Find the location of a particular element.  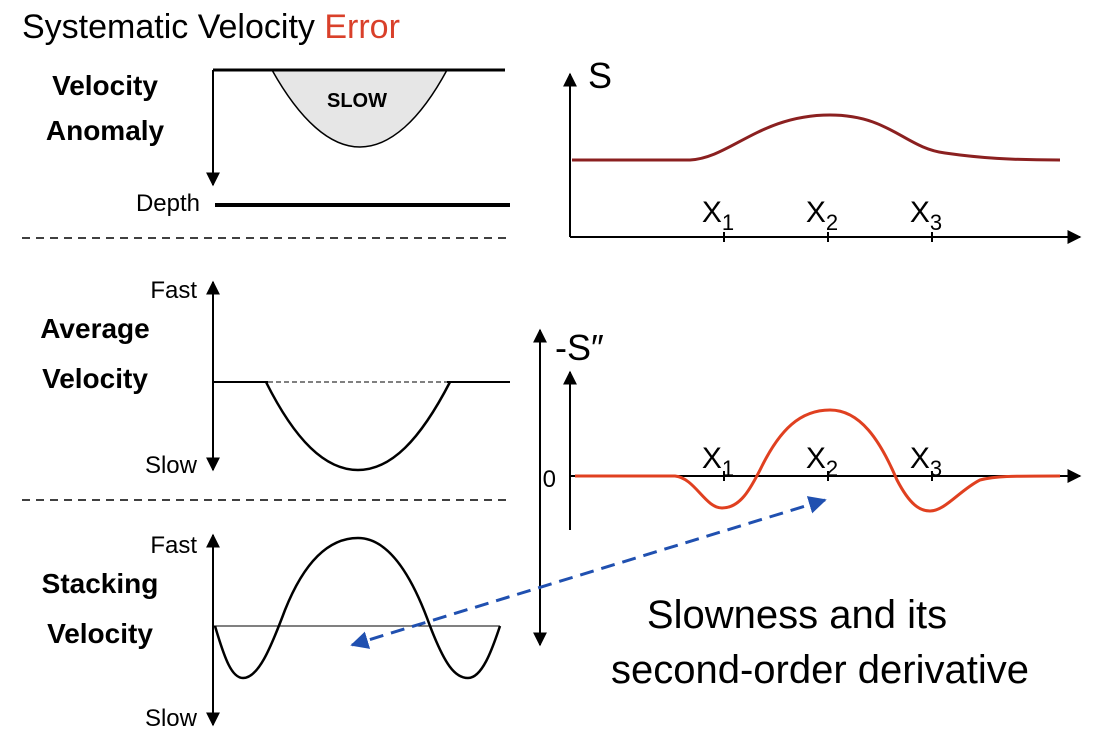

caption: Slowness and its is located at coordinates (797, 615).